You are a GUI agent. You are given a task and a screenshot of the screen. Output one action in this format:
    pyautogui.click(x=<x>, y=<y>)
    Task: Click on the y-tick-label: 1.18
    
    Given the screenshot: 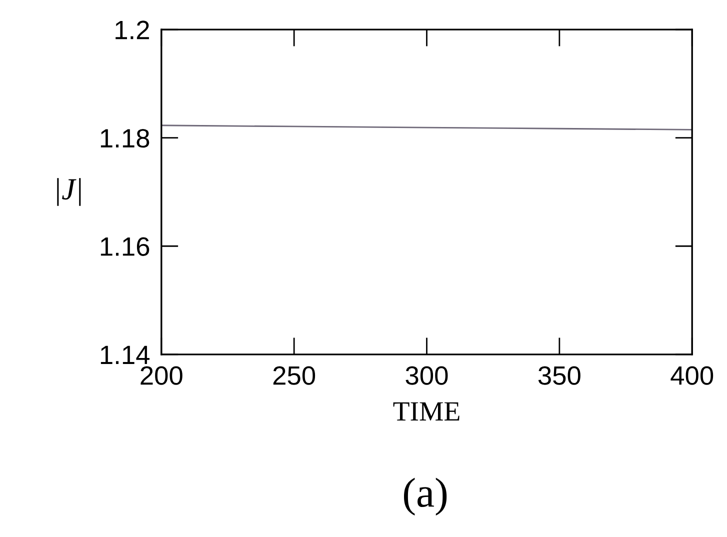 What is the action you would take?
    pyautogui.click(x=125, y=138)
    